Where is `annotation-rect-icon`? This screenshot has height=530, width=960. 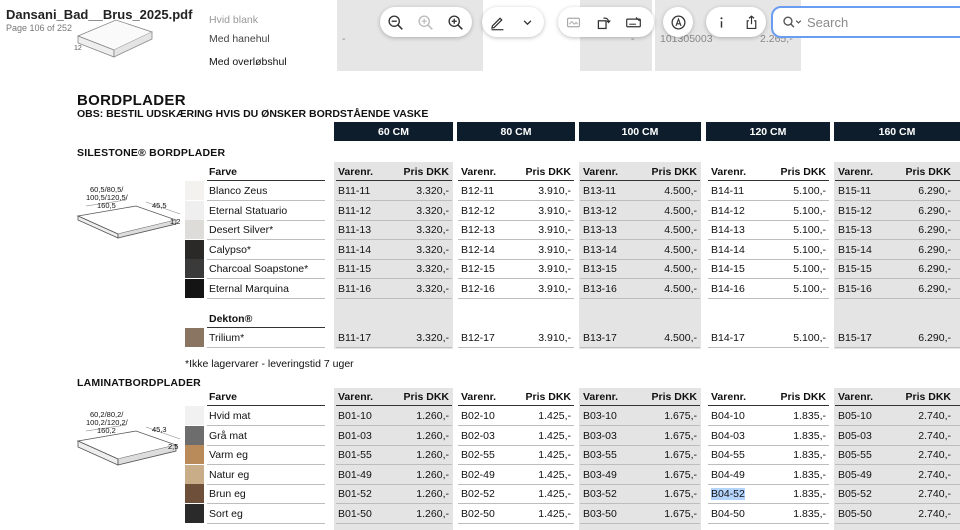 annotation-rect-icon is located at coordinates (573, 22).